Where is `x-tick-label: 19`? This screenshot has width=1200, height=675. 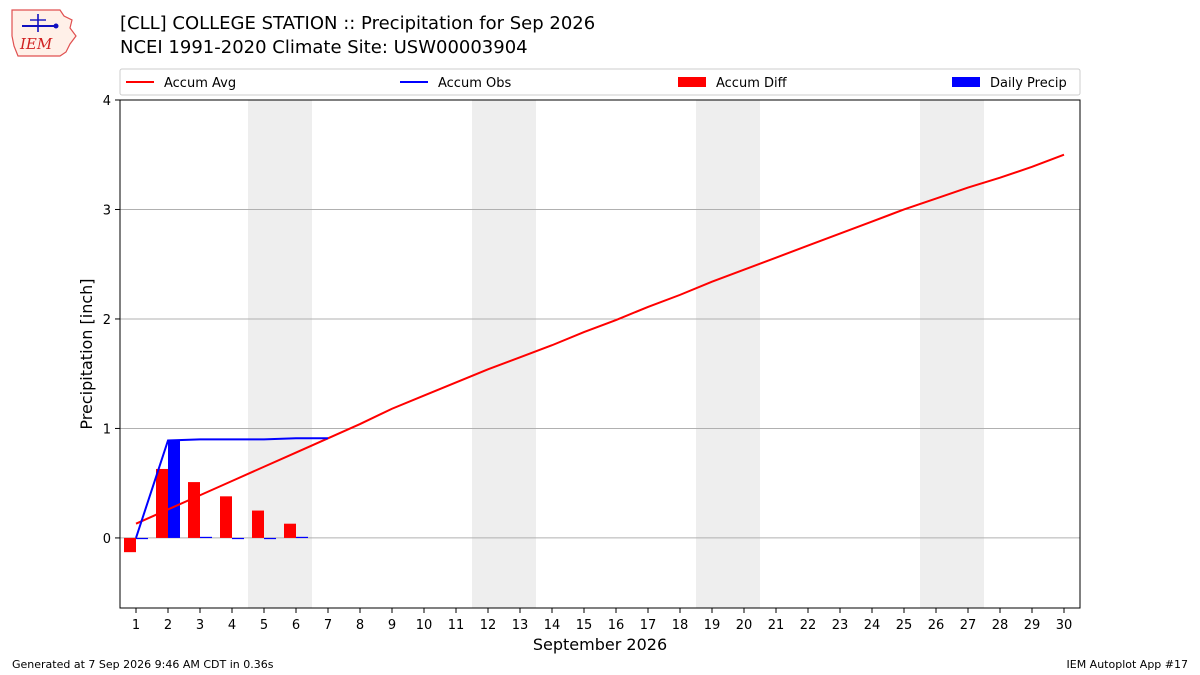 x-tick-label: 19 is located at coordinates (712, 625).